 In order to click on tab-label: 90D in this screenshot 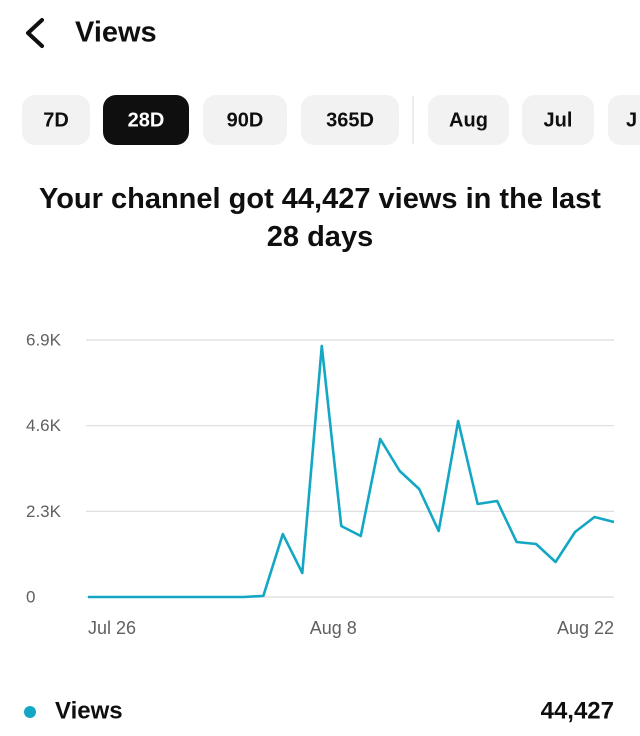, I will do `click(245, 120)`.